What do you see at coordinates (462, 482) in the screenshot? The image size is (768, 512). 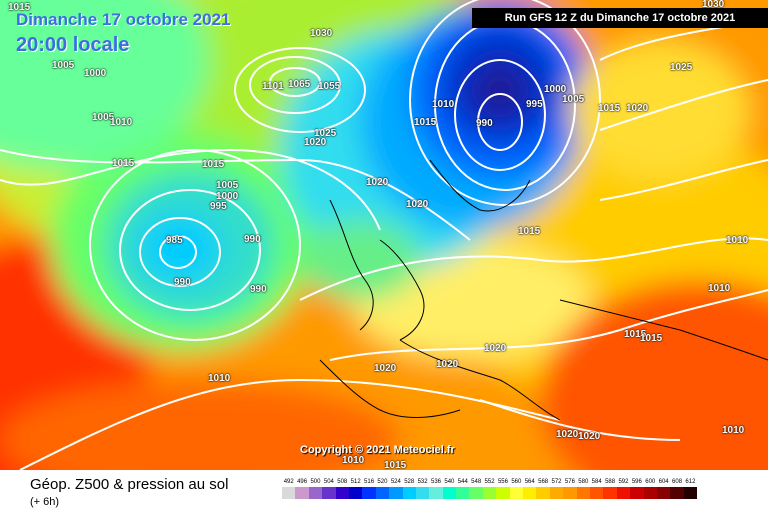 I see `scale-value: 544` at bounding box center [462, 482].